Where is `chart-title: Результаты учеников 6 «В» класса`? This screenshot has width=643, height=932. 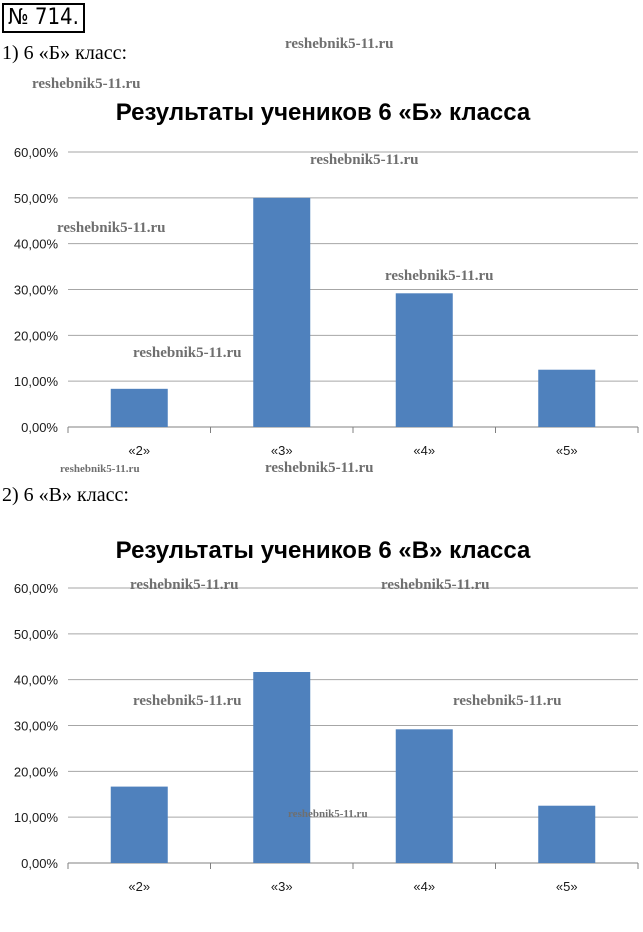 chart-title: Результаты учеников 6 «В» класса is located at coordinates (323, 550).